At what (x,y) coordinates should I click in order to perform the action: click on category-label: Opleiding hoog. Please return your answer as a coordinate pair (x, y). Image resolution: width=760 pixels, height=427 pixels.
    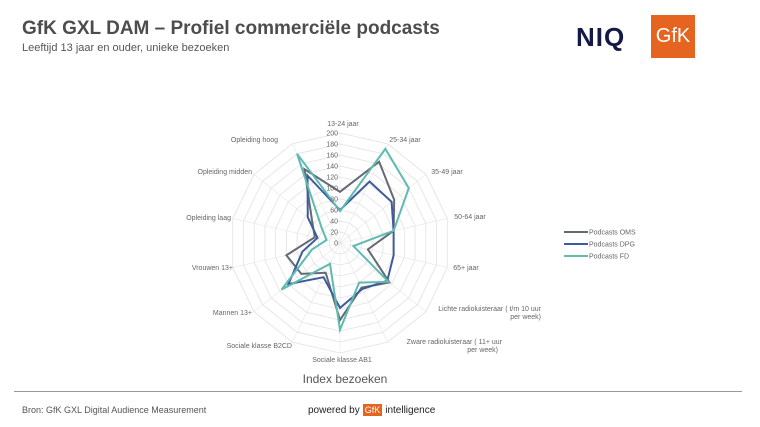
    Looking at the image, I should click on (254, 140).